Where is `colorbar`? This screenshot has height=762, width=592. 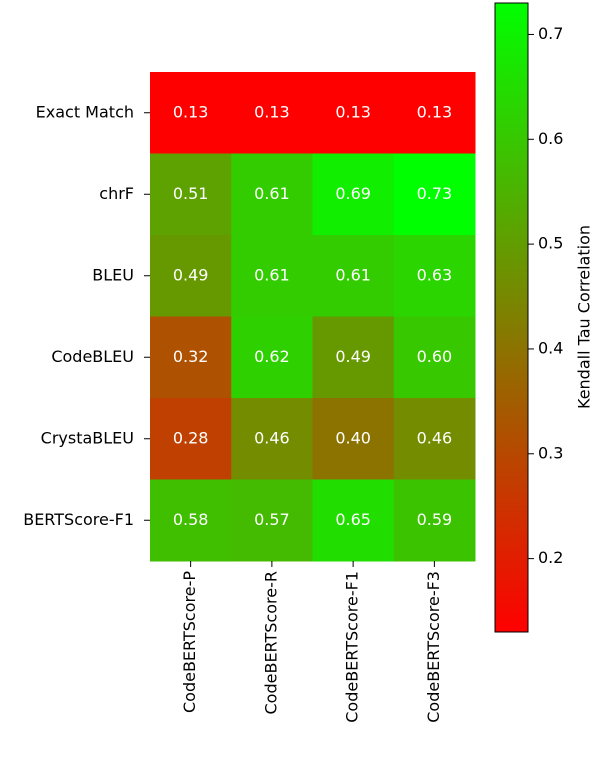
colorbar is located at coordinates (511, 317).